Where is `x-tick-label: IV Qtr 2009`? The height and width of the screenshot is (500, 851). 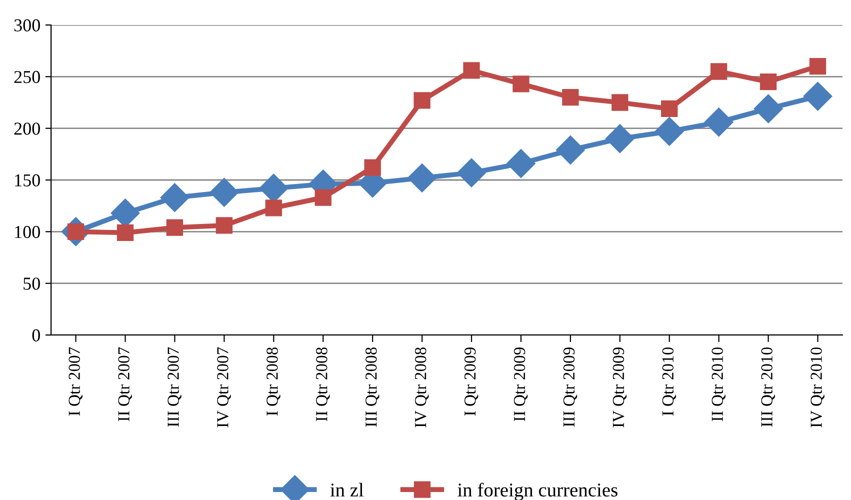
x-tick-label: IV Qtr 2009 is located at coordinates (619, 387).